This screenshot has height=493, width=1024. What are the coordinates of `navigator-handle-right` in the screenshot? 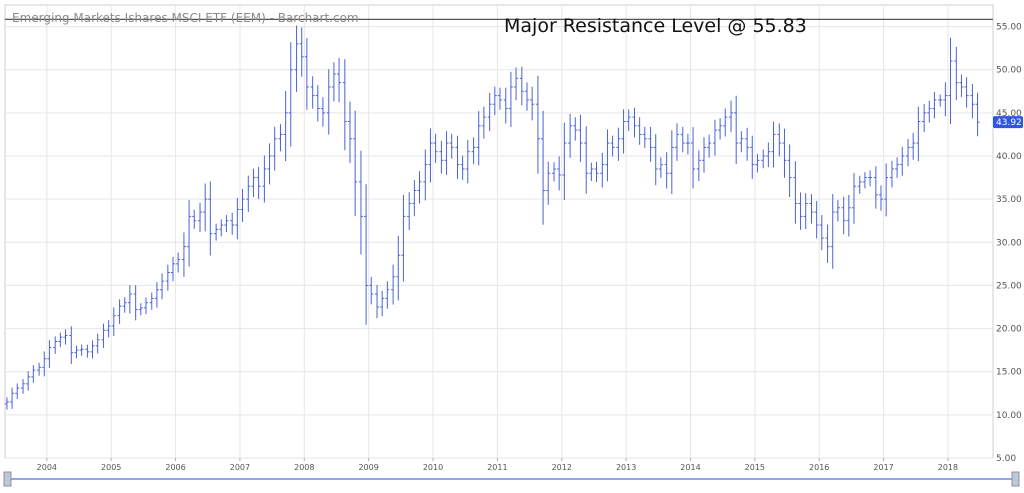 It's located at (1015, 479).